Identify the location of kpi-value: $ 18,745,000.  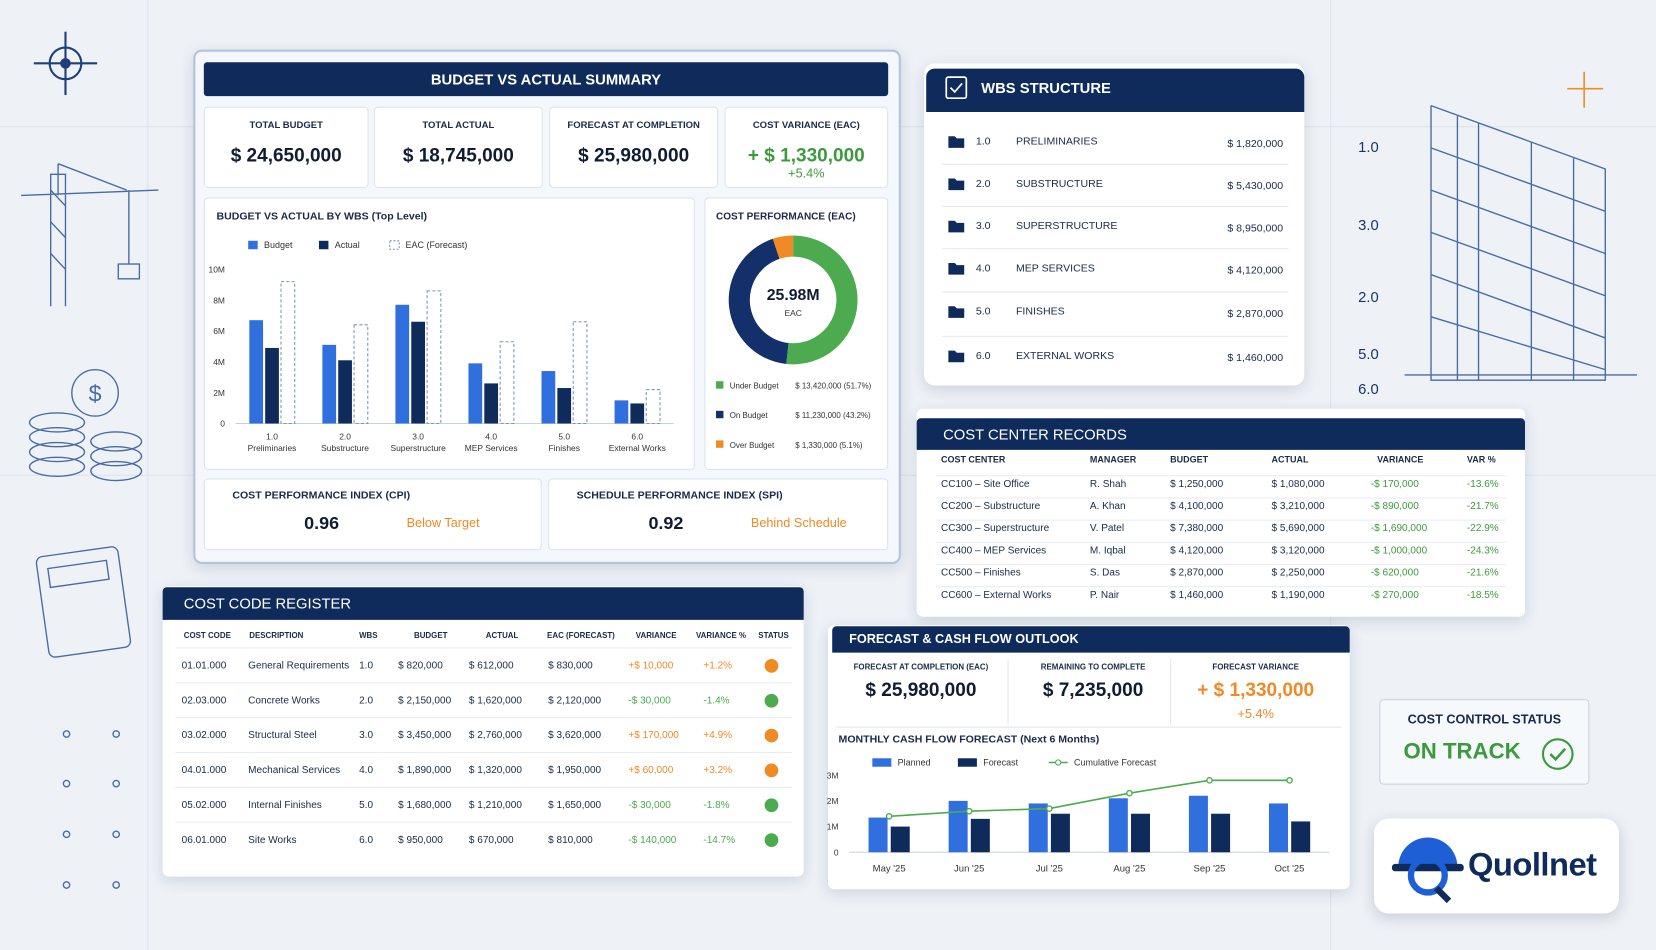
(458, 155).